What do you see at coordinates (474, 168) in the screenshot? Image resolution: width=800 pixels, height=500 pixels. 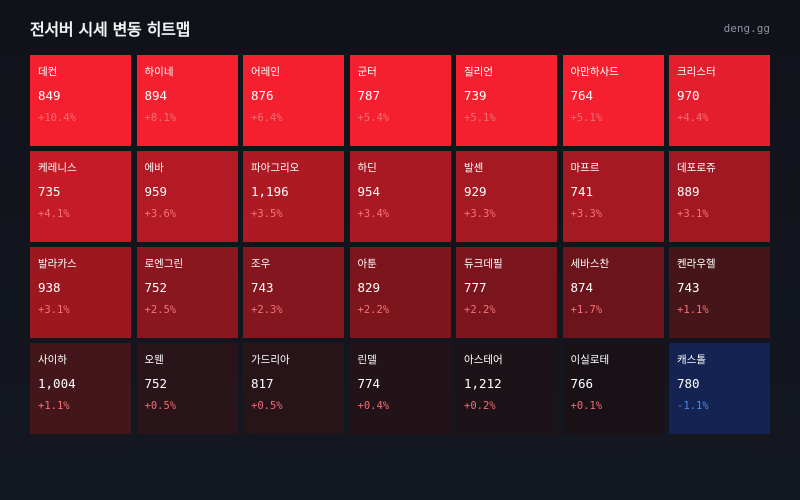 I see `server-name: 발센` at bounding box center [474, 168].